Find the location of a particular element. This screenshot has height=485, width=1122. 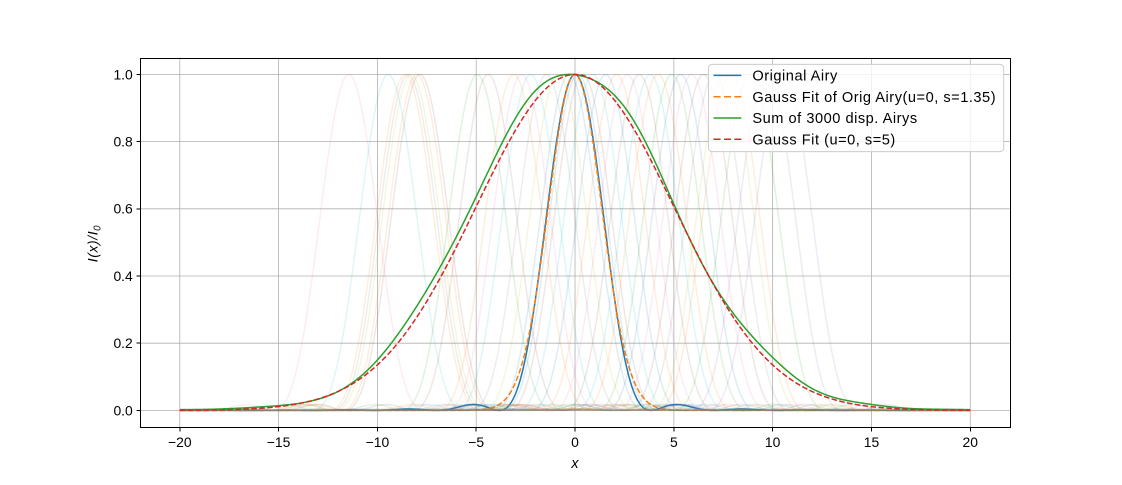

svg-text: Original Airy is located at coordinates (795, 77).